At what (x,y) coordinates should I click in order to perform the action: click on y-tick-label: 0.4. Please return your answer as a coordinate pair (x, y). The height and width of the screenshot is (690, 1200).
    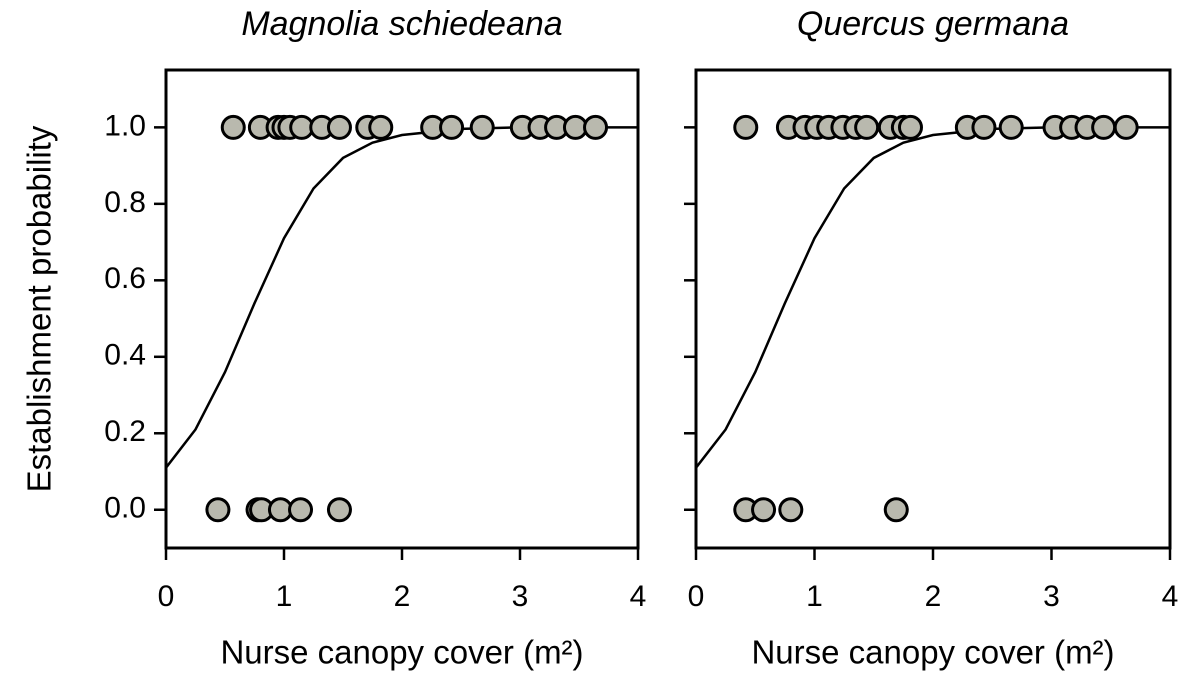
    Looking at the image, I should click on (125, 355).